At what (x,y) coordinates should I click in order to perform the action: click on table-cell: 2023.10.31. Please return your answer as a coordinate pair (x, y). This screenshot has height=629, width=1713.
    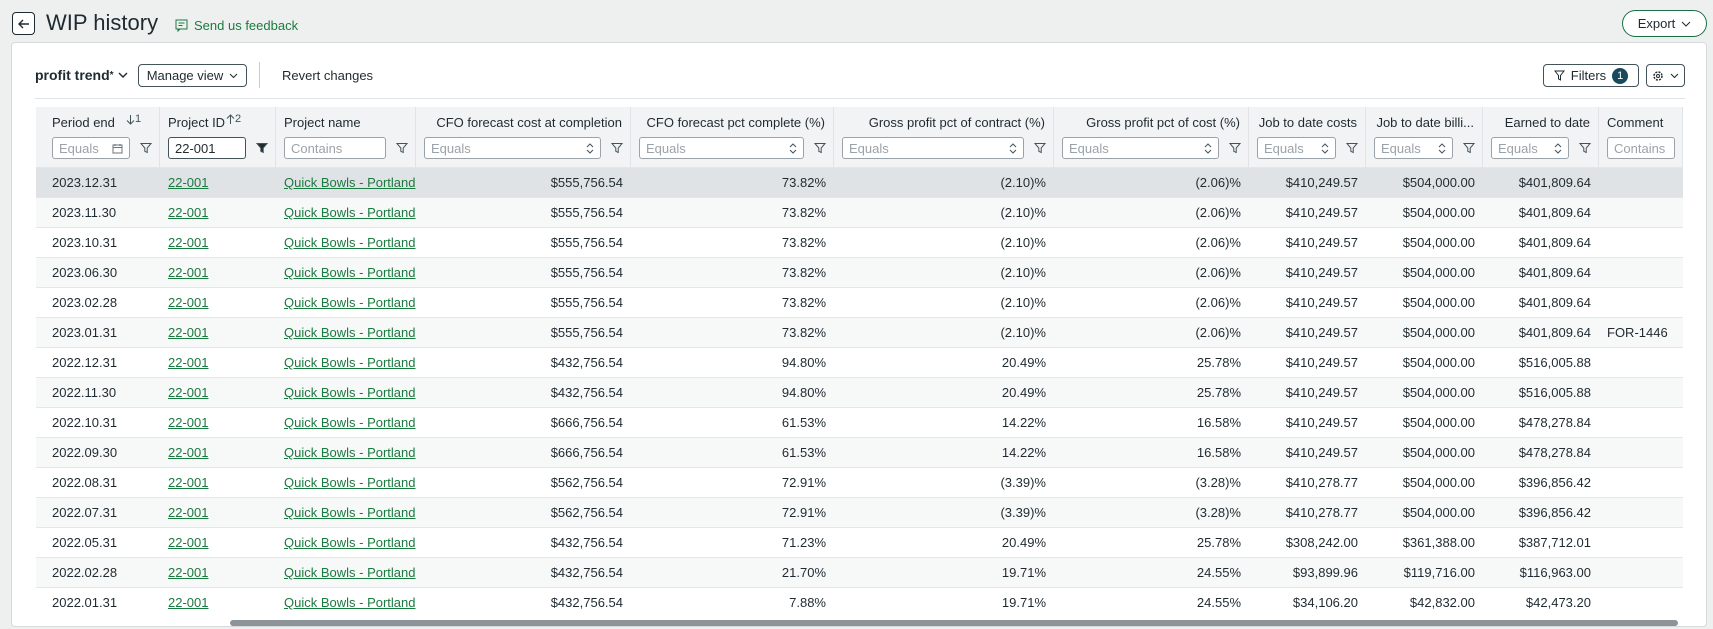
    Looking at the image, I should click on (102, 243).